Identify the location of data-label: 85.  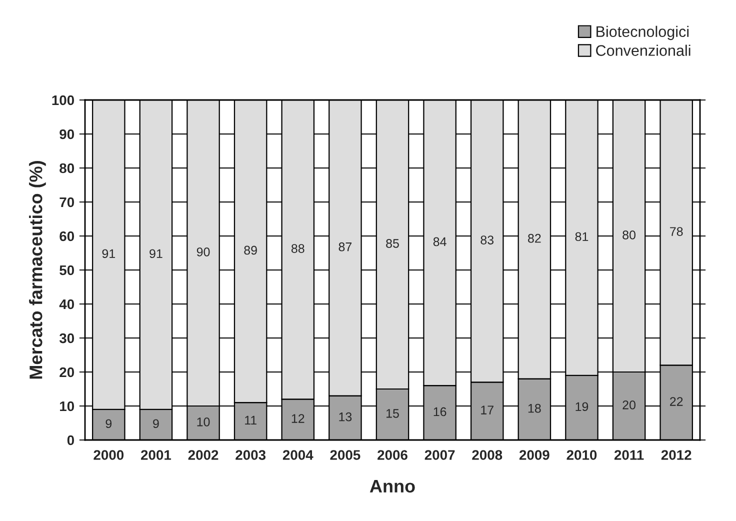
(392, 243).